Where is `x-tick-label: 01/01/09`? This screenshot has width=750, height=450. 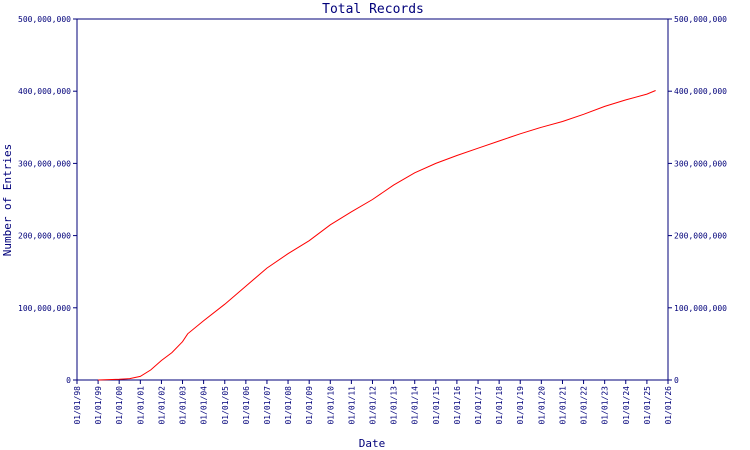
x-tick-label: 01/01/09 is located at coordinates (309, 405).